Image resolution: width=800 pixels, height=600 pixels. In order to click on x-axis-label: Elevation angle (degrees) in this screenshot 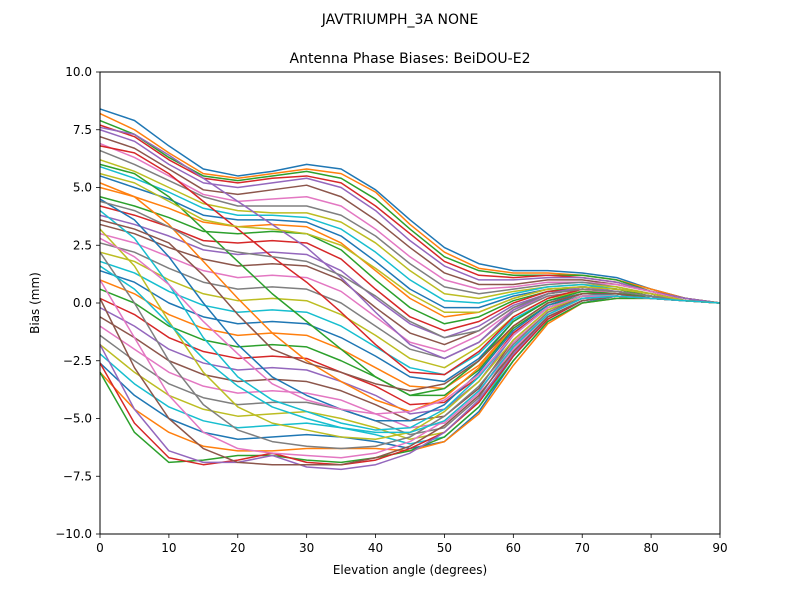, I will do `click(410, 570)`.